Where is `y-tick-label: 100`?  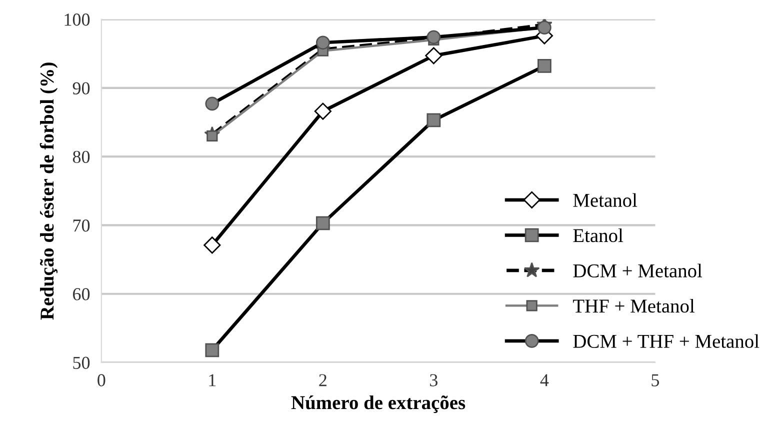 y-tick-label: 100 is located at coordinates (77, 20).